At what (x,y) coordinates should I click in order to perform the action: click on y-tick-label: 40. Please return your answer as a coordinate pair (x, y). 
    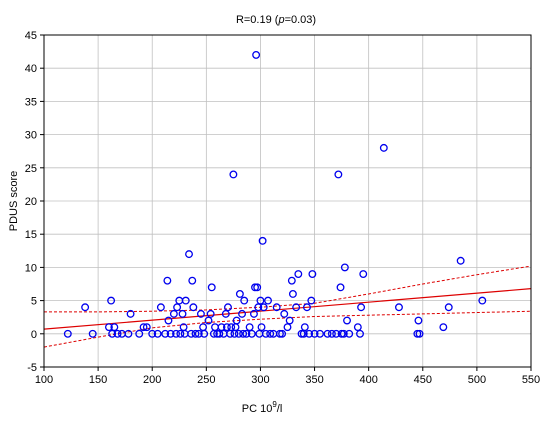
    Looking at the image, I should click on (31, 69).